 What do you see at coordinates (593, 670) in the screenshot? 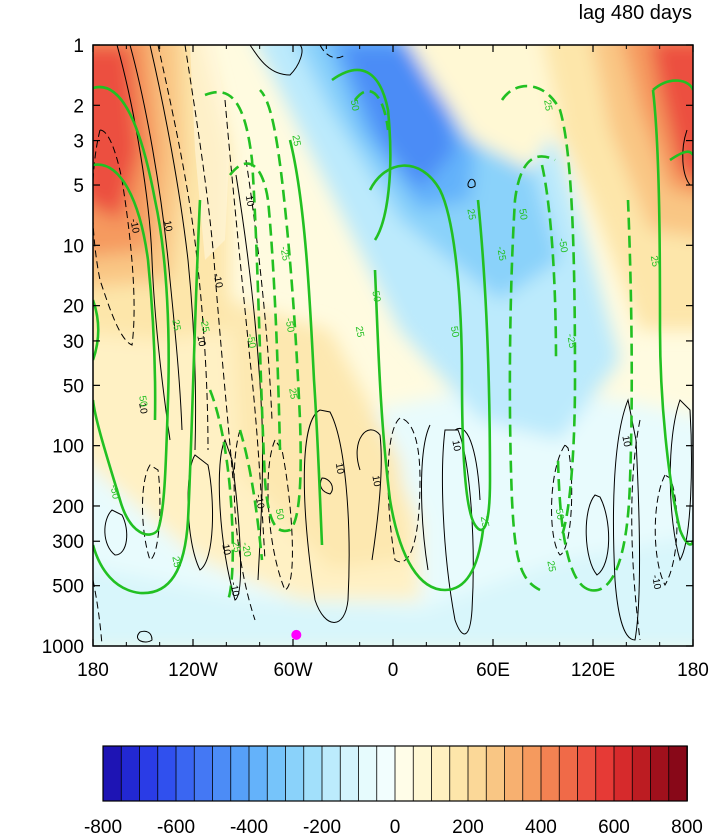
I see `x-tick-label: 120E` at bounding box center [593, 670].